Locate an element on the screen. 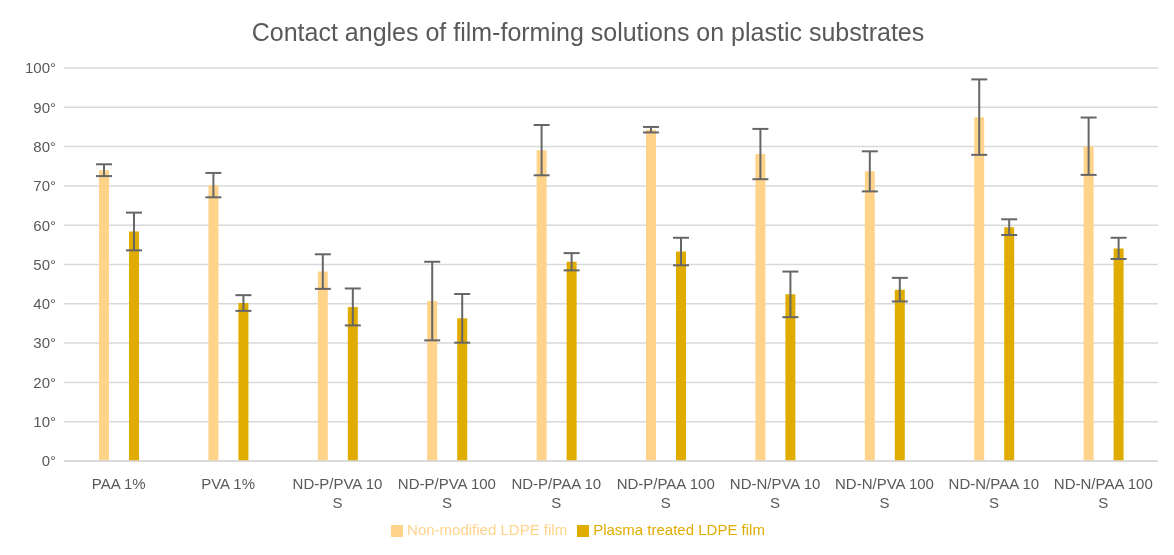 Image resolution: width=1174 pixels, height=555 pixels. x-tick-label: PAA 1% is located at coordinates (118, 483).